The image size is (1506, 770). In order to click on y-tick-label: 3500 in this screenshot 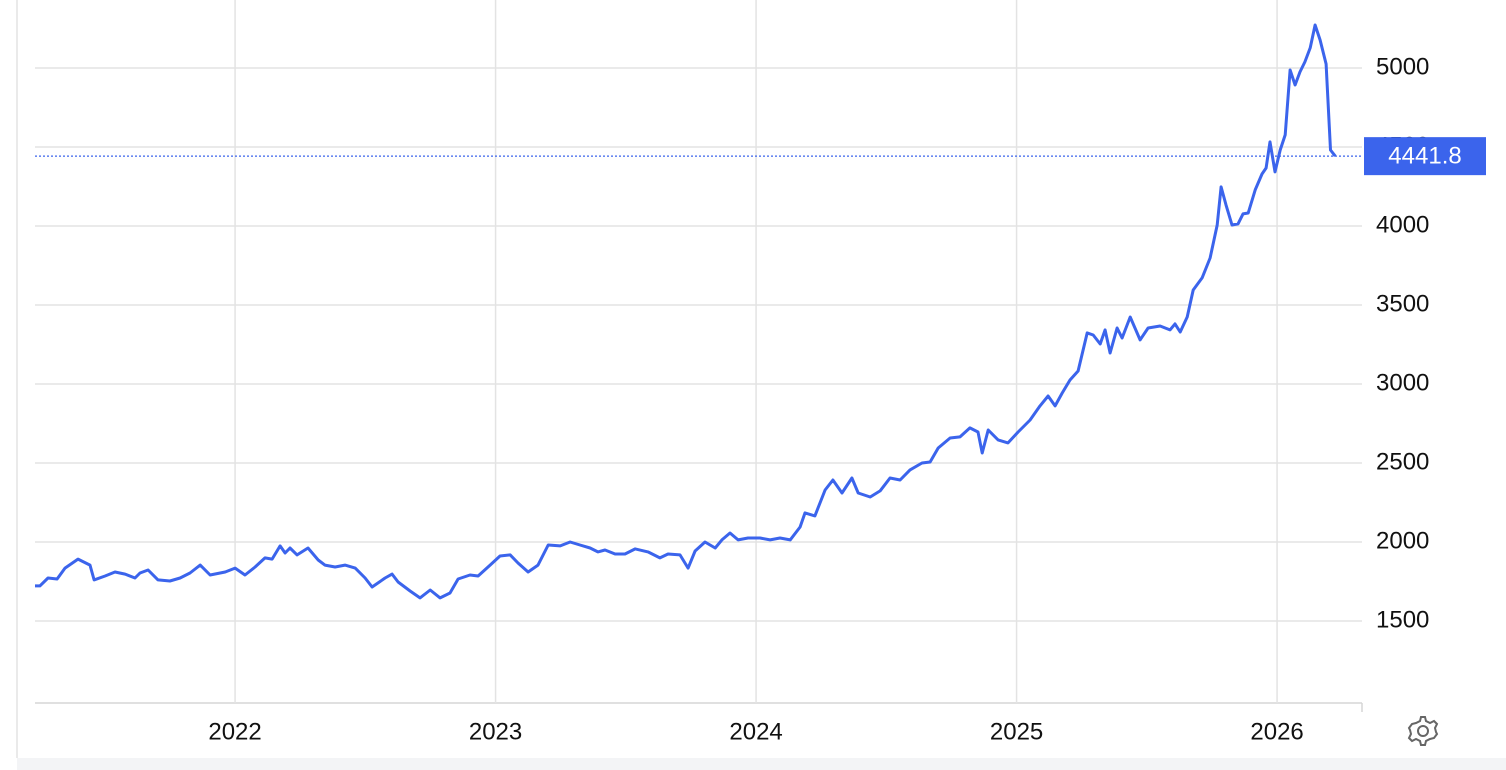, I will do `click(1402, 303)`.